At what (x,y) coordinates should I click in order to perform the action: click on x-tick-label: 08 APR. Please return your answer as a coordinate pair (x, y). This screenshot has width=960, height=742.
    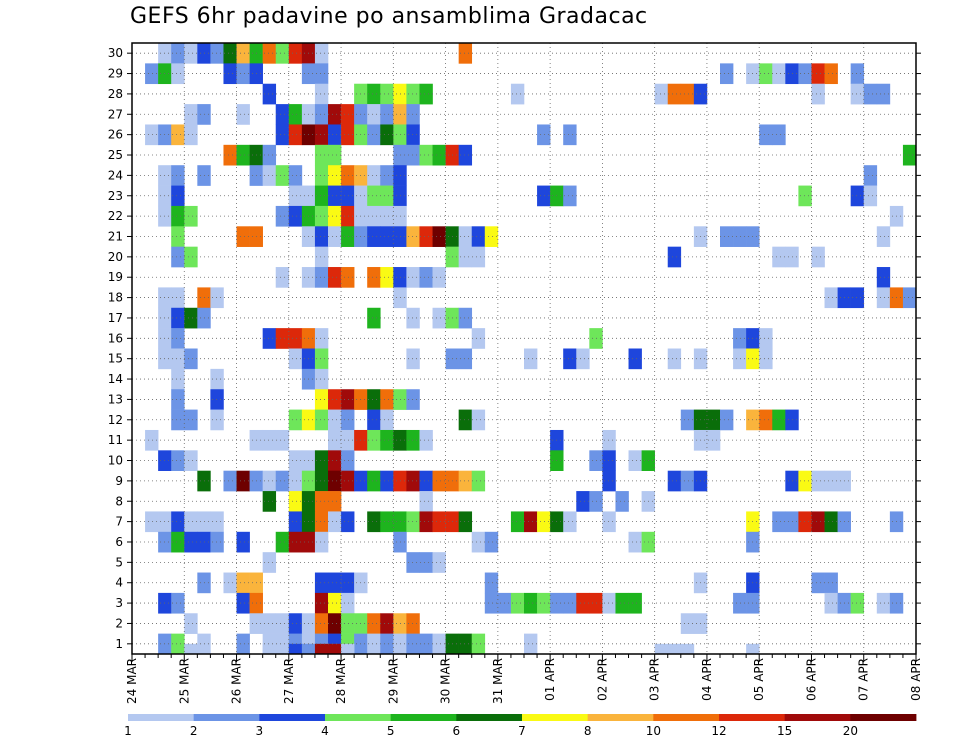
    Looking at the image, I should click on (916, 679).